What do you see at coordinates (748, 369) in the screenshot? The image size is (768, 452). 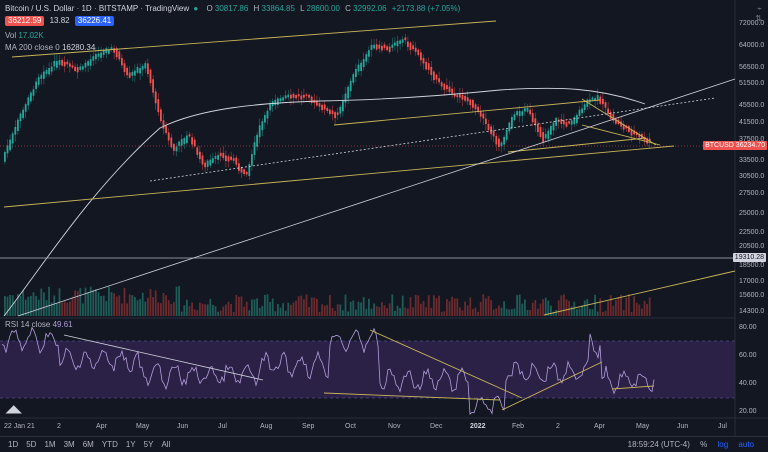 I see `rsi-axis: 80.00 60.00 40.00 20.00` at bounding box center [748, 369].